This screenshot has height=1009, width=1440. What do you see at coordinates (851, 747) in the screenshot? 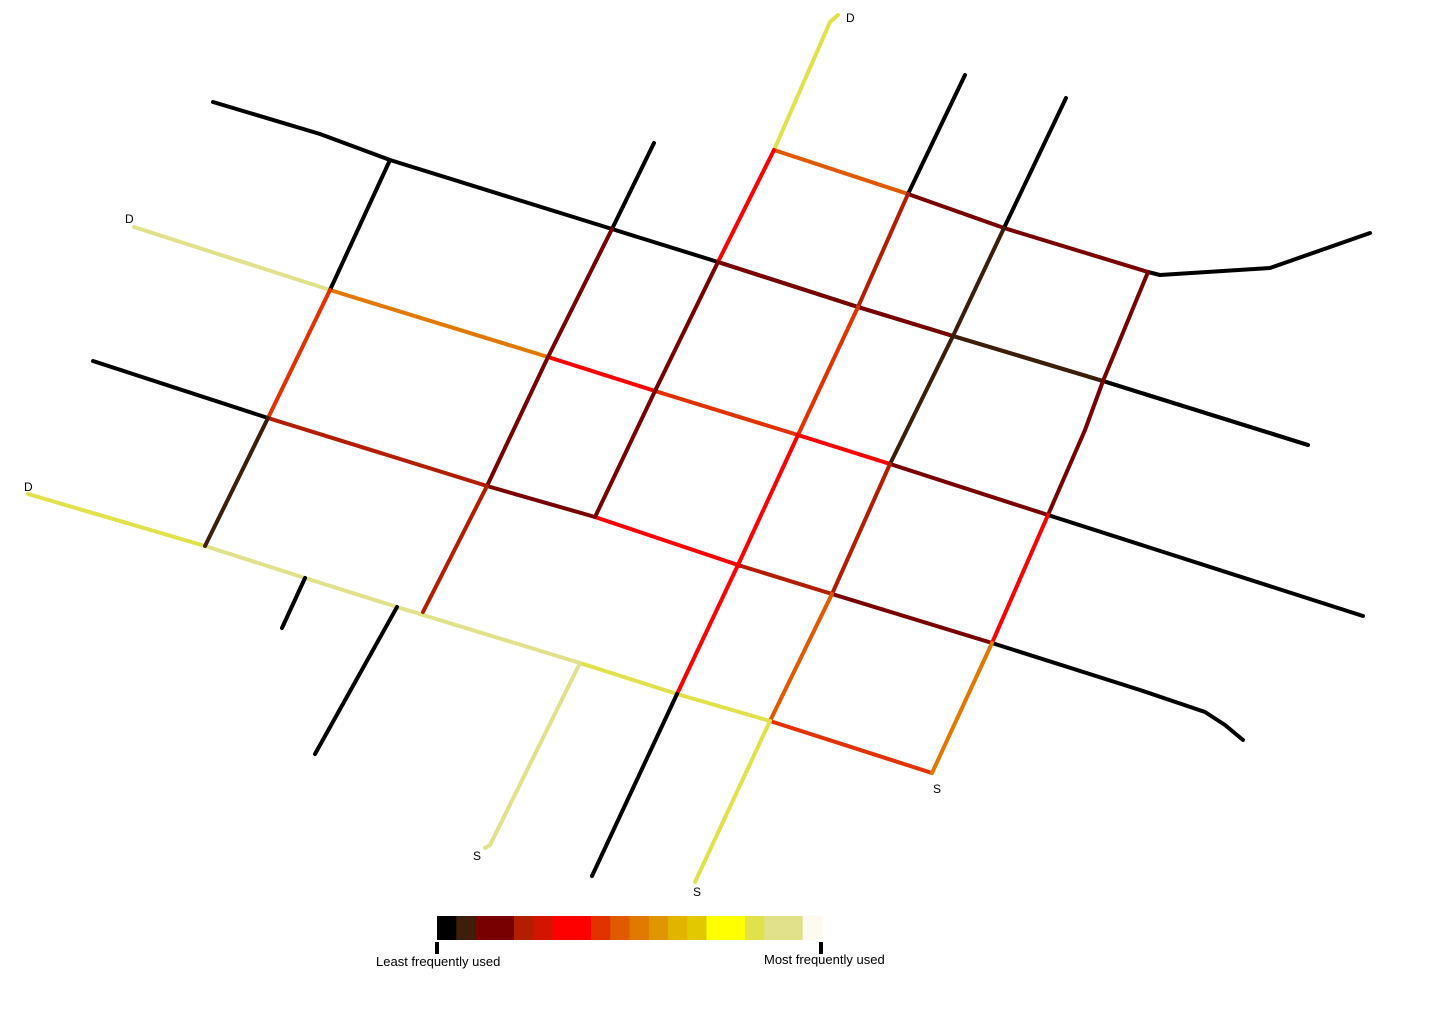
I see `street-lower-red-end` at bounding box center [851, 747].